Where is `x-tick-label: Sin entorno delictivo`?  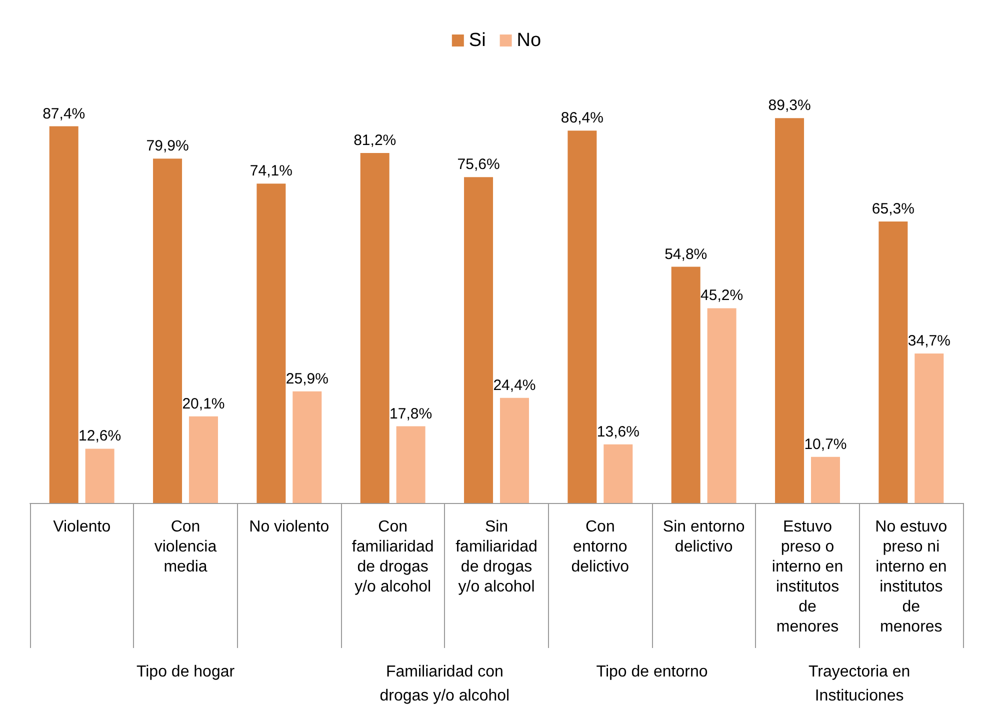
x-tick-label: Sin entorno delictivo is located at coordinates (703, 537).